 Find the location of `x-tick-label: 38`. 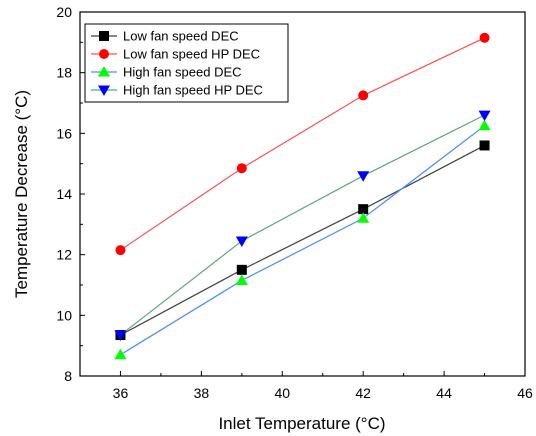

x-tick-label: 38 is located at coordinates (202, 393).